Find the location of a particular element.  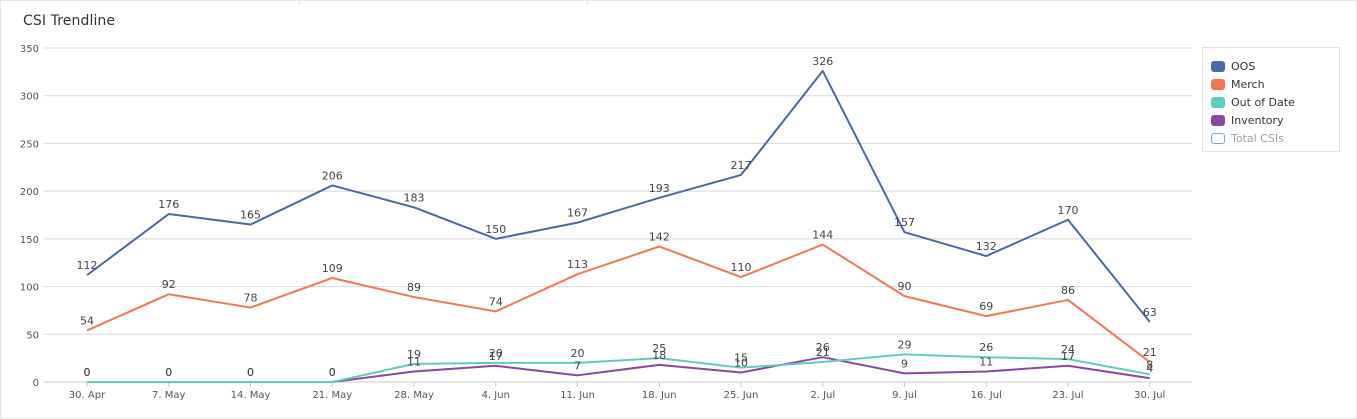

data-label: 176 is located at coordinates (168, 204).